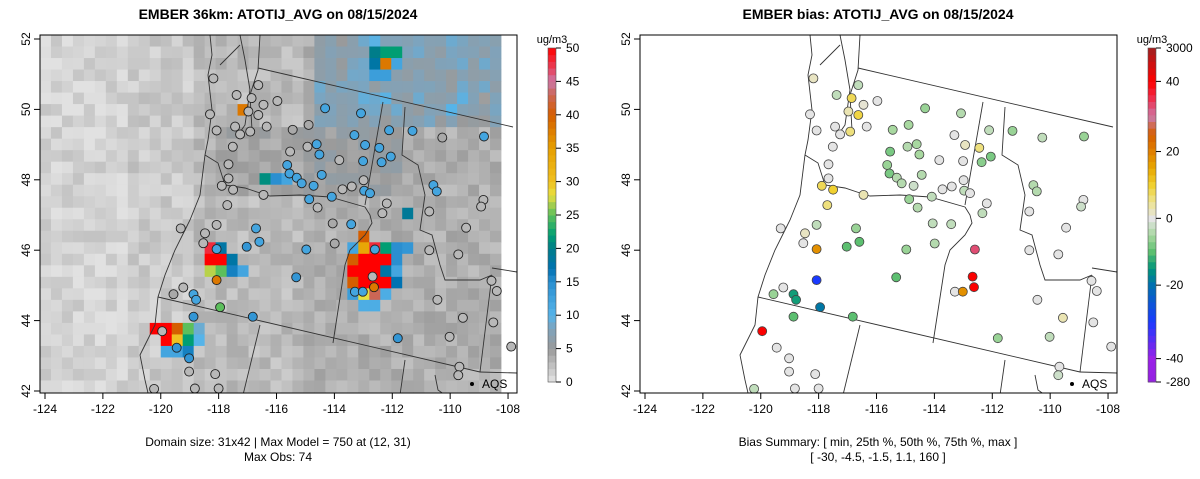  What do you see at coordinates (876, 409) in the screenshot?
I see `x-tick-label: -116` at bounding box center [876, 409].